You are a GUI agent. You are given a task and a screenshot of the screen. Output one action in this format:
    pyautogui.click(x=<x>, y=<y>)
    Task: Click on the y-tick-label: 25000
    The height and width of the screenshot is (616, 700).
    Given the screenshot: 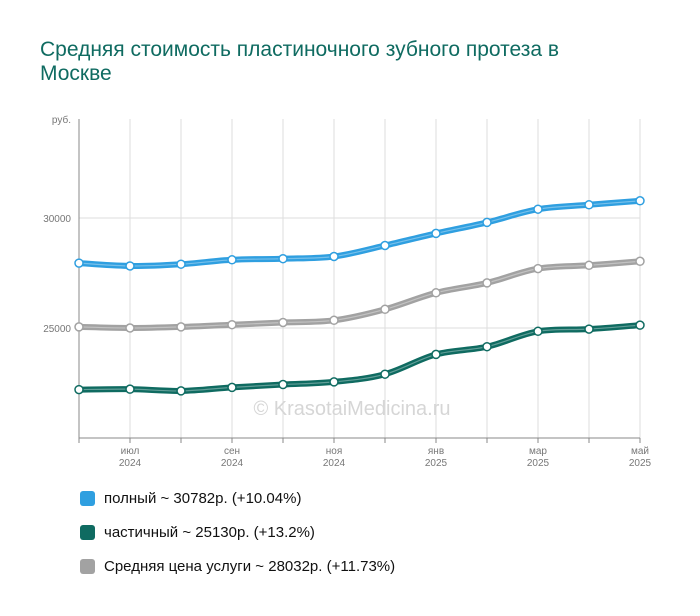 What is the action you would take?
    pyautogui.click(x=57, y=329)
    